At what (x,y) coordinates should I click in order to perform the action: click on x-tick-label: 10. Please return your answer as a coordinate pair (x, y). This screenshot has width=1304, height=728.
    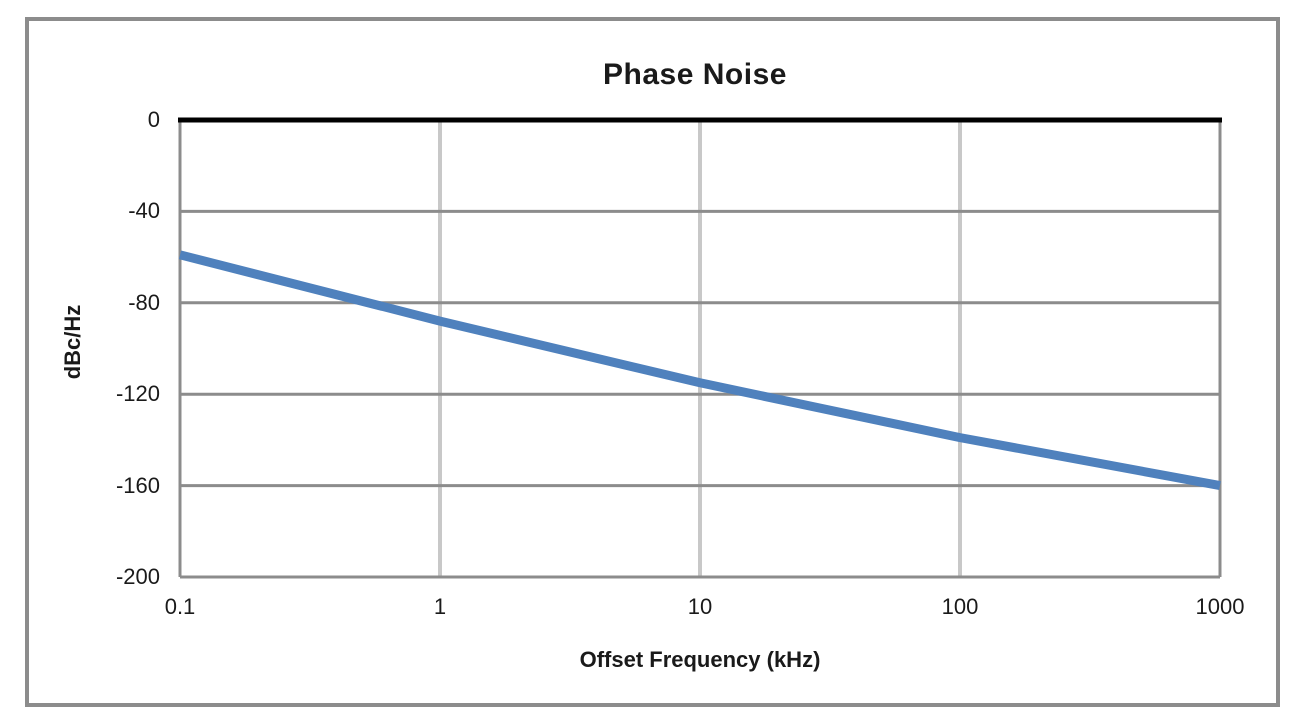
    Looking at the image, I should click on (700, 606).